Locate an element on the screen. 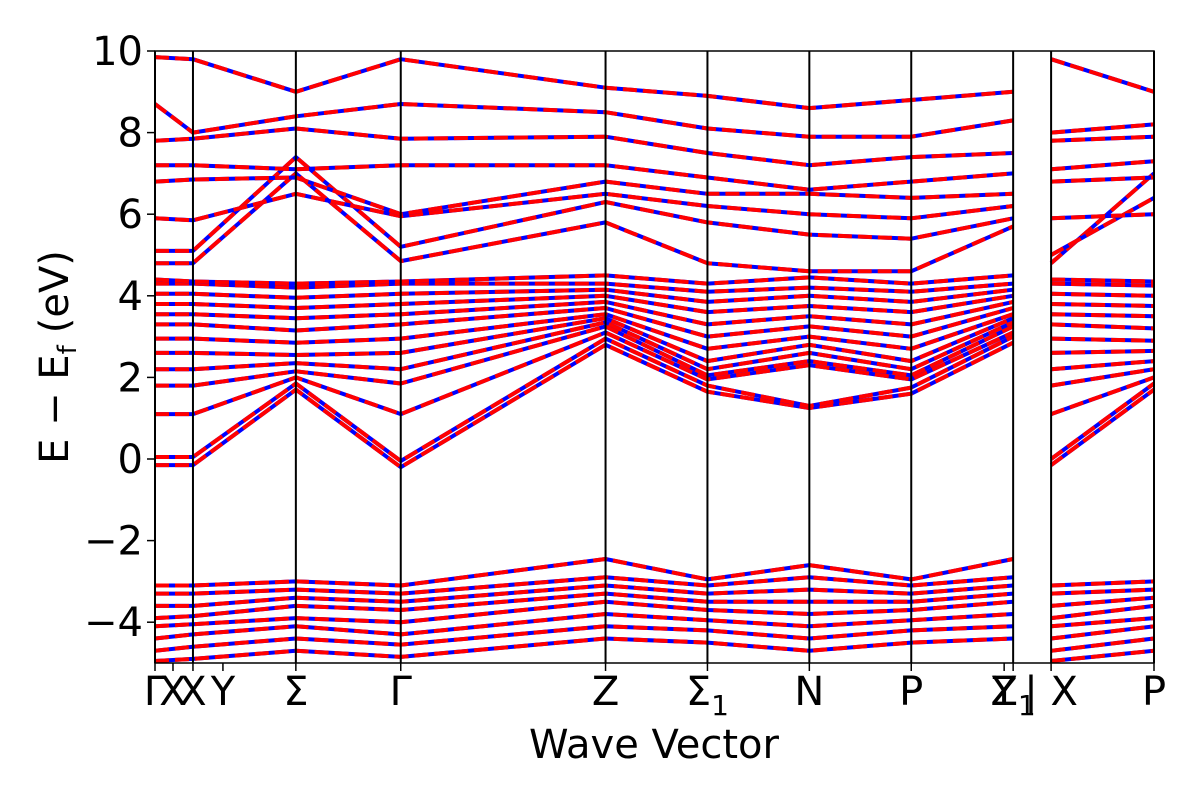  x-tick-label-1: X is located at coordinates (172, 692).